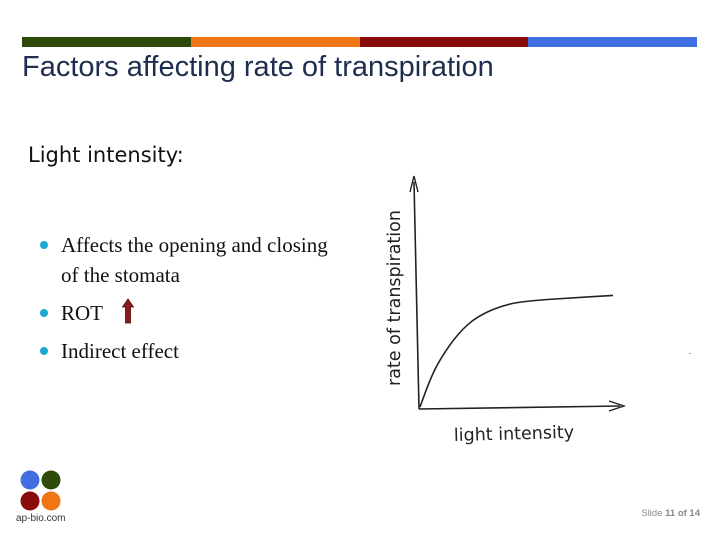  I want to click on x-axis-arrowhead, so click(617, 406).